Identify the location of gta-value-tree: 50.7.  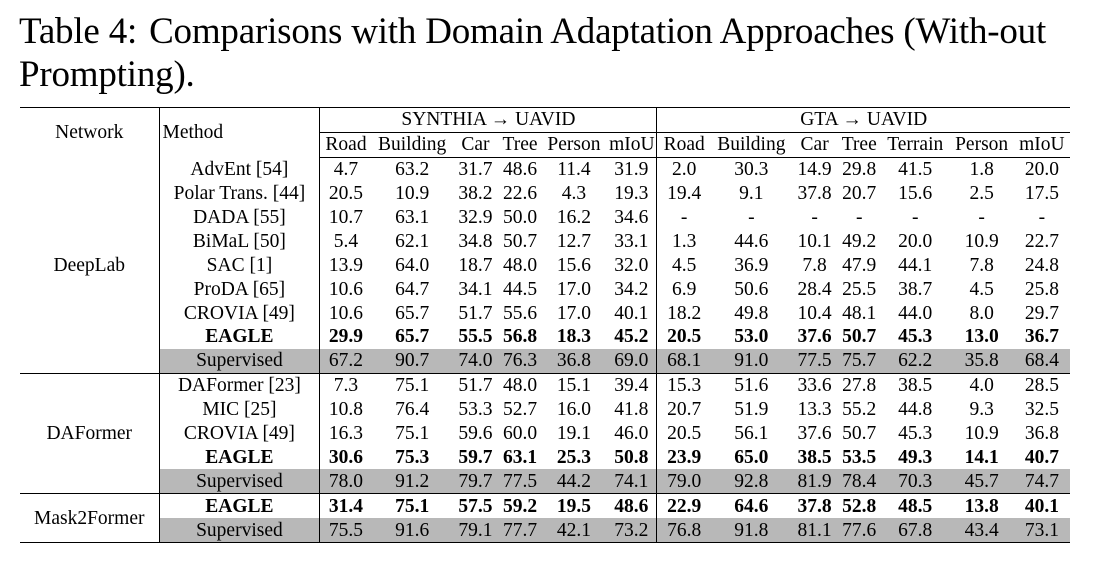
(859, 337).